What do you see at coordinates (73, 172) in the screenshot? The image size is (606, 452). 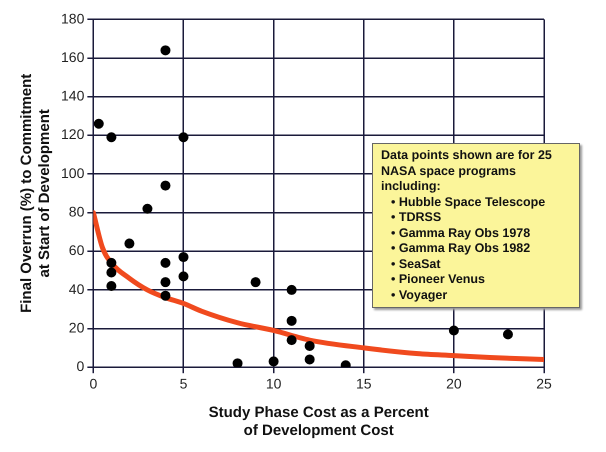 I see `y-tick-label: 100` at bounding box center [73, 172].